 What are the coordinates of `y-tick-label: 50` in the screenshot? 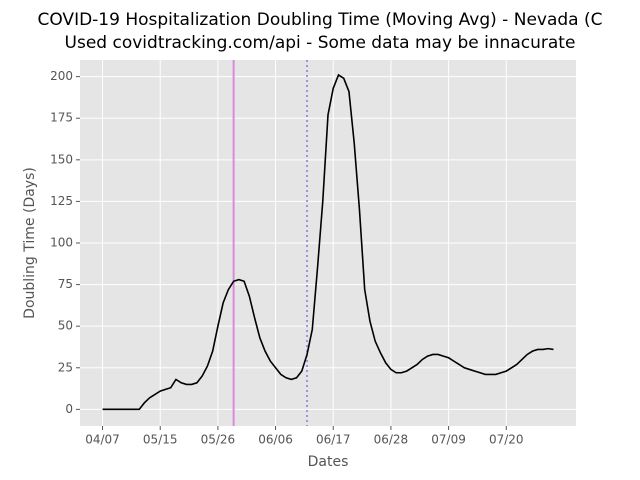 It's located at (65, 326).